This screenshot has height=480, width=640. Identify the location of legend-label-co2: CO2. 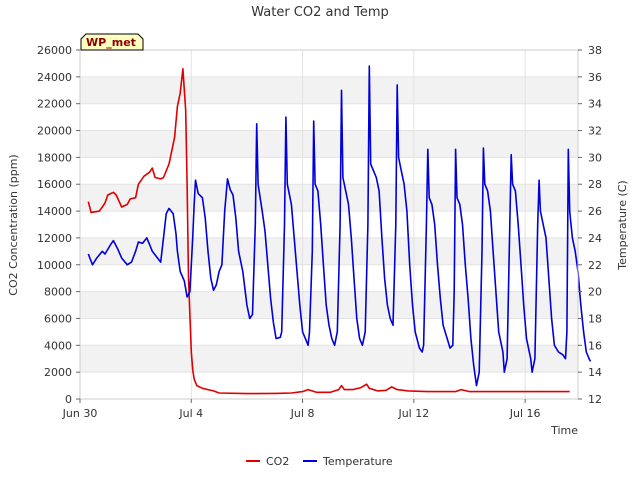
(277, 461).